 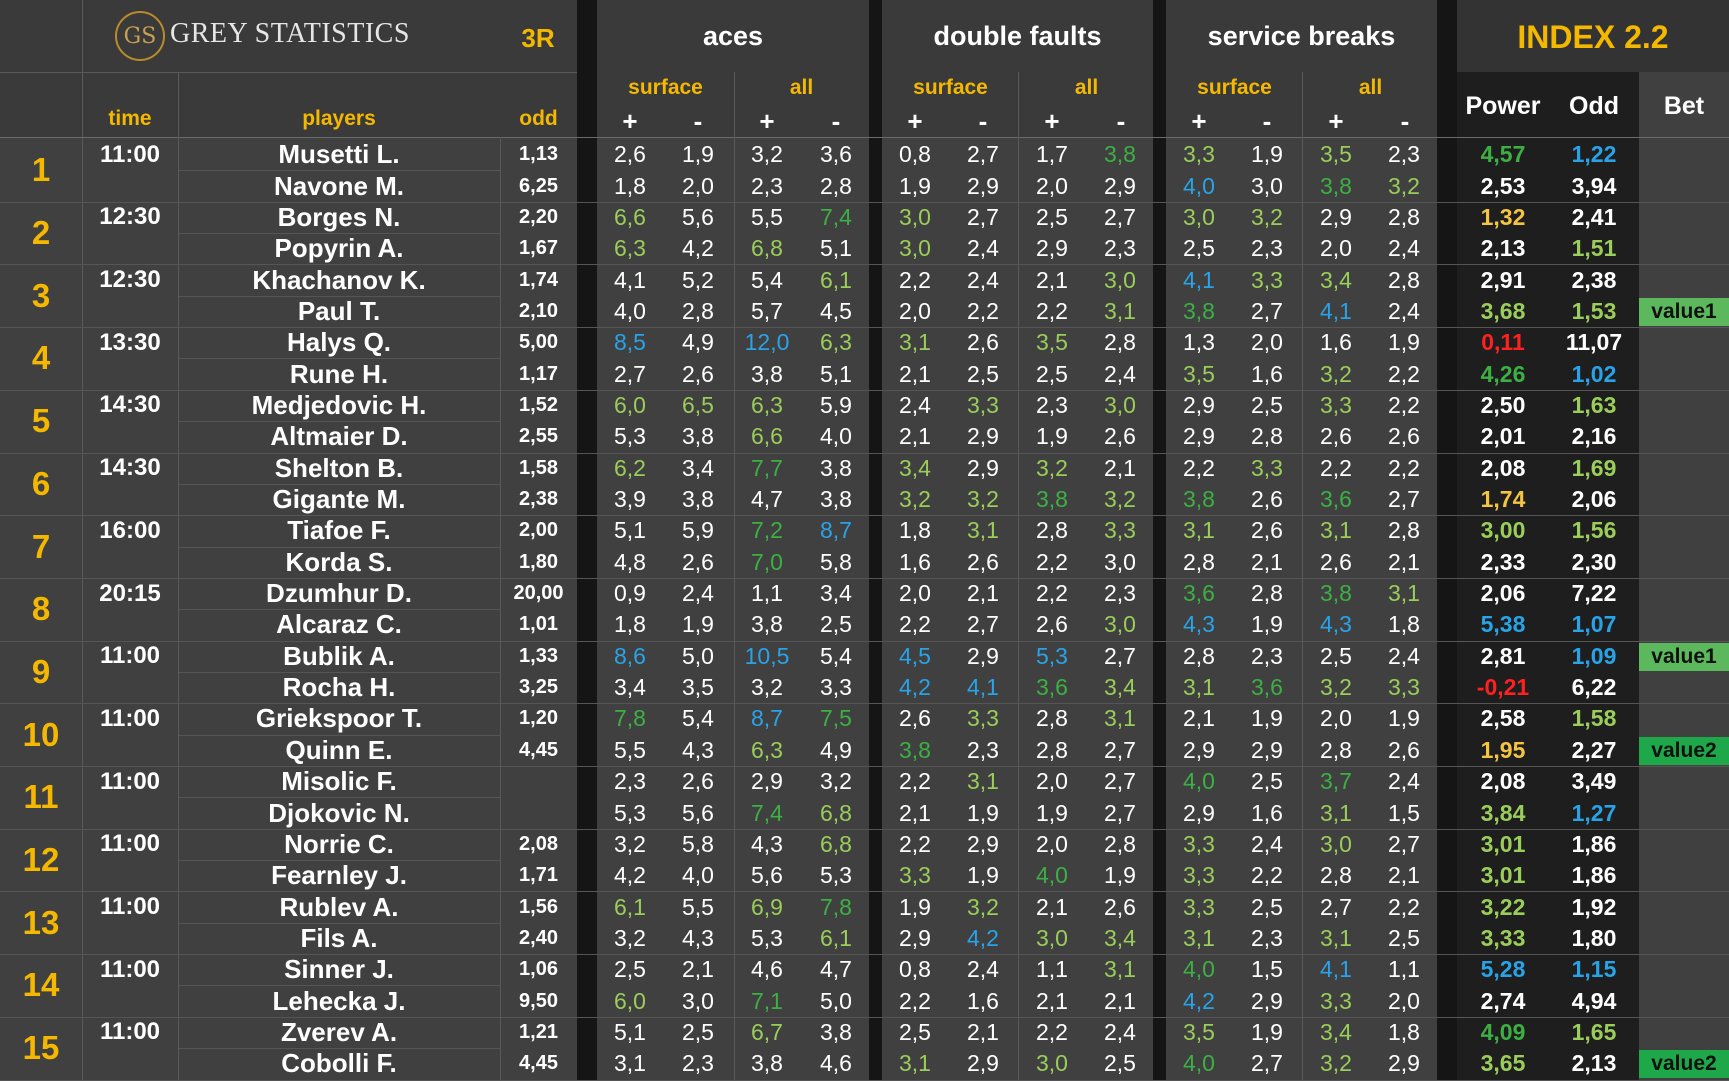 What do you see at coordinates (1404, 1000) in the screenshot?
I see `sb-stat-value: 2,0` at bounding box center [1404, 1000].